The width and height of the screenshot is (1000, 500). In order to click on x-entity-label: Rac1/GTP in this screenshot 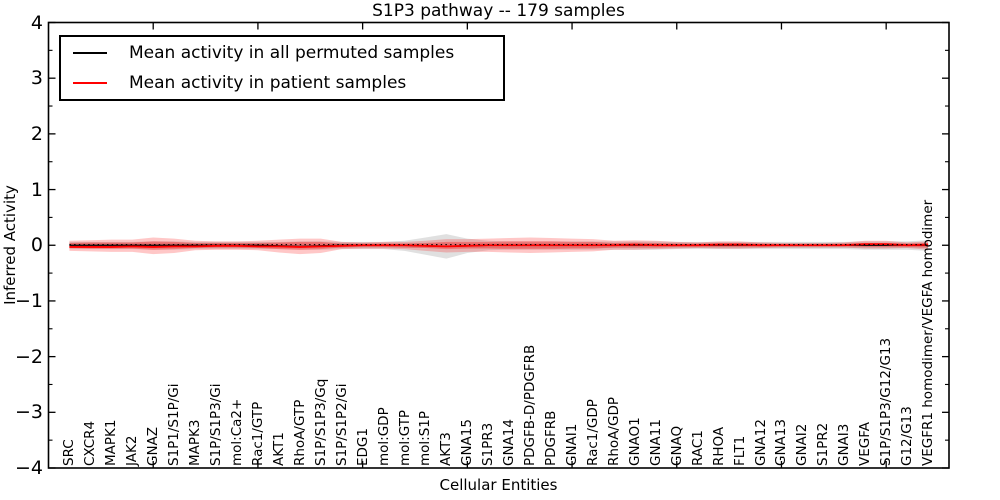, I will do `click(257, 433)`.